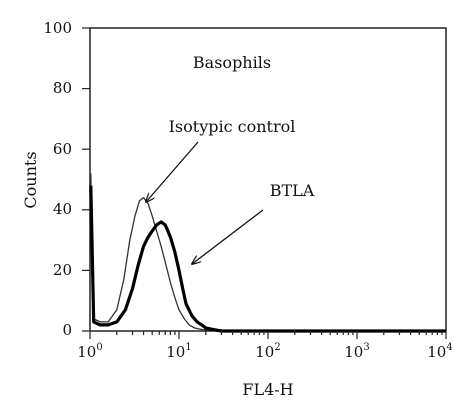 The width and height of the screenshot is (474, 420). Describe the element at coordinates (439, 351) in the screenshot. I see `x-tick-label: 10⁴` at that location.